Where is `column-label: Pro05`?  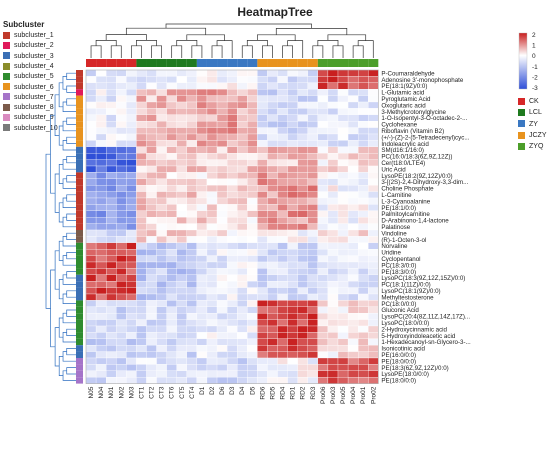 column-label: Pro05 is located at coordinates (343, 395).